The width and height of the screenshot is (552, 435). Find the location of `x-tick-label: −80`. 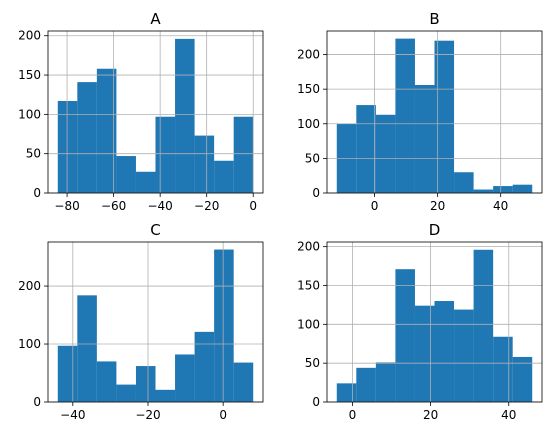

x-tick-label: −80 is located at coordinates (66, 206).